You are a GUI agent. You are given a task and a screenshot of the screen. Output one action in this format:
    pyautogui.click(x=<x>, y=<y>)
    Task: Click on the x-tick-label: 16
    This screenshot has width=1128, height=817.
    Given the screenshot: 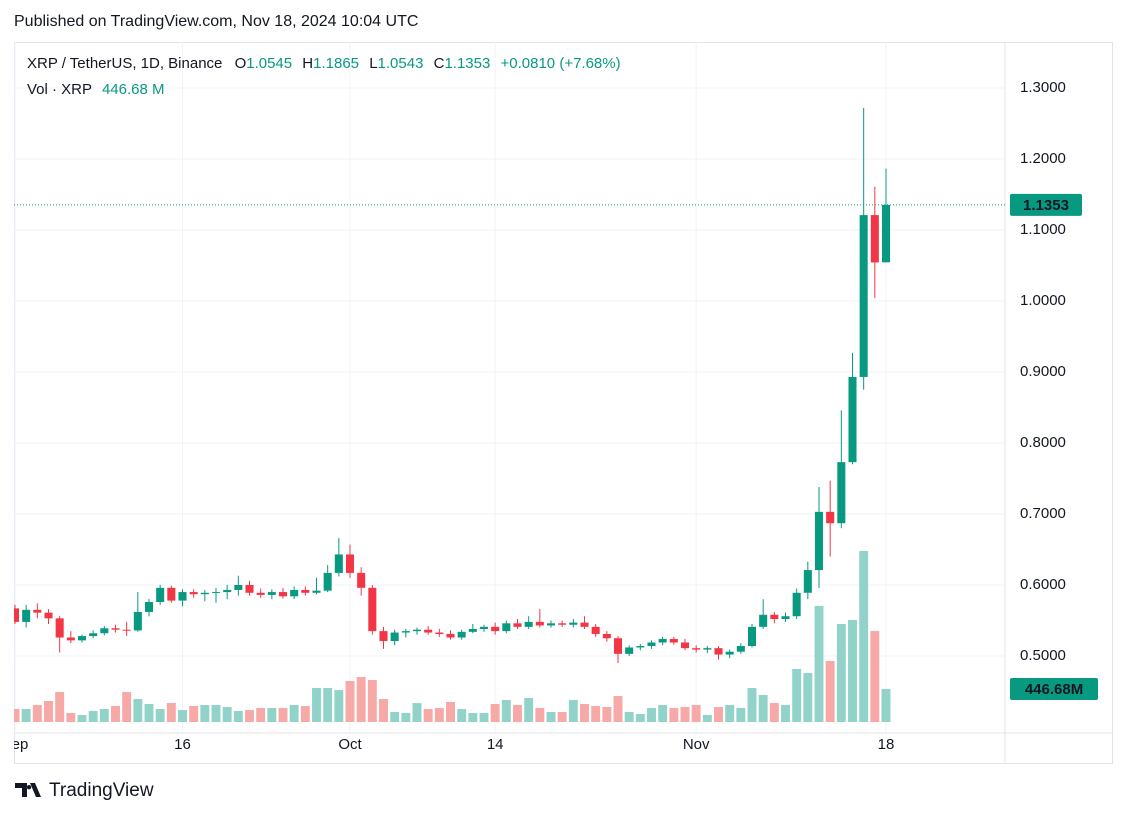 What is the action you would take?
    pyautogui.click(x=182, y=744)
    